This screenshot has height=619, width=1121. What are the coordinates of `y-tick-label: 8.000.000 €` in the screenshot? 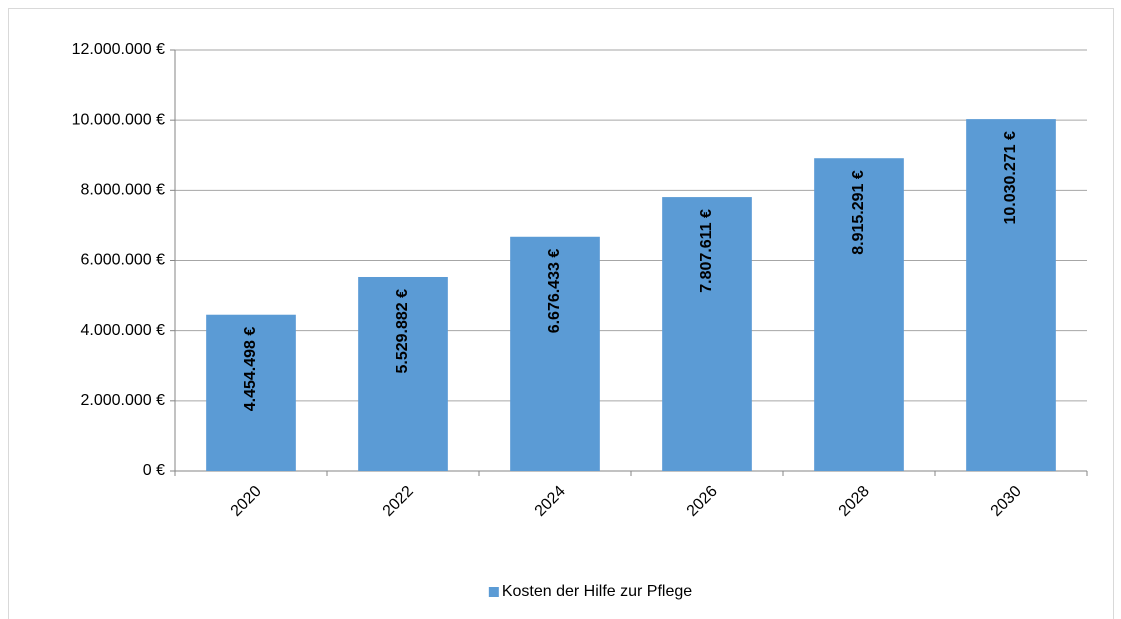 It's located at (122, 190).